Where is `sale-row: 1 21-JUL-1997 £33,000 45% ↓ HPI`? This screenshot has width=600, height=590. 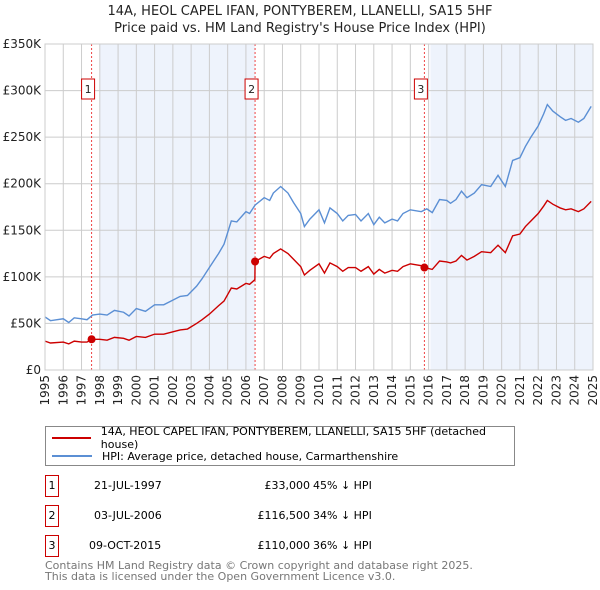 sale-row: 1 21-JUL-1997 £33,000 45% ↓ HPI is located at coordinates (245, 486).